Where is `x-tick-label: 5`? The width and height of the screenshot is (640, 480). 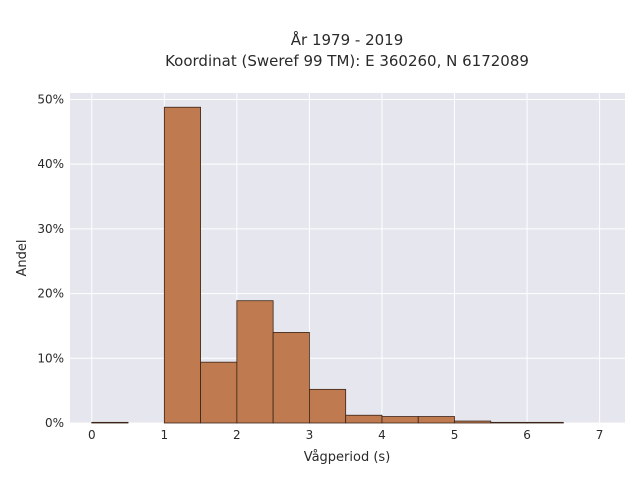 x-tick-label: 5 is located at coordinates (455, 435).